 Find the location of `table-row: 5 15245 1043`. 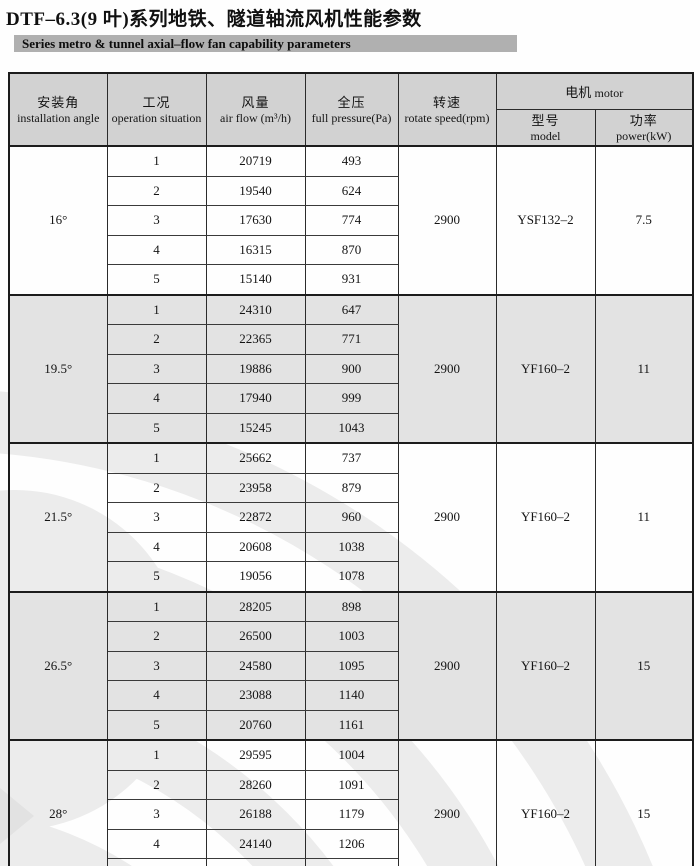

table-row: 5 15245 1043 is located at coordinates (351, 428).